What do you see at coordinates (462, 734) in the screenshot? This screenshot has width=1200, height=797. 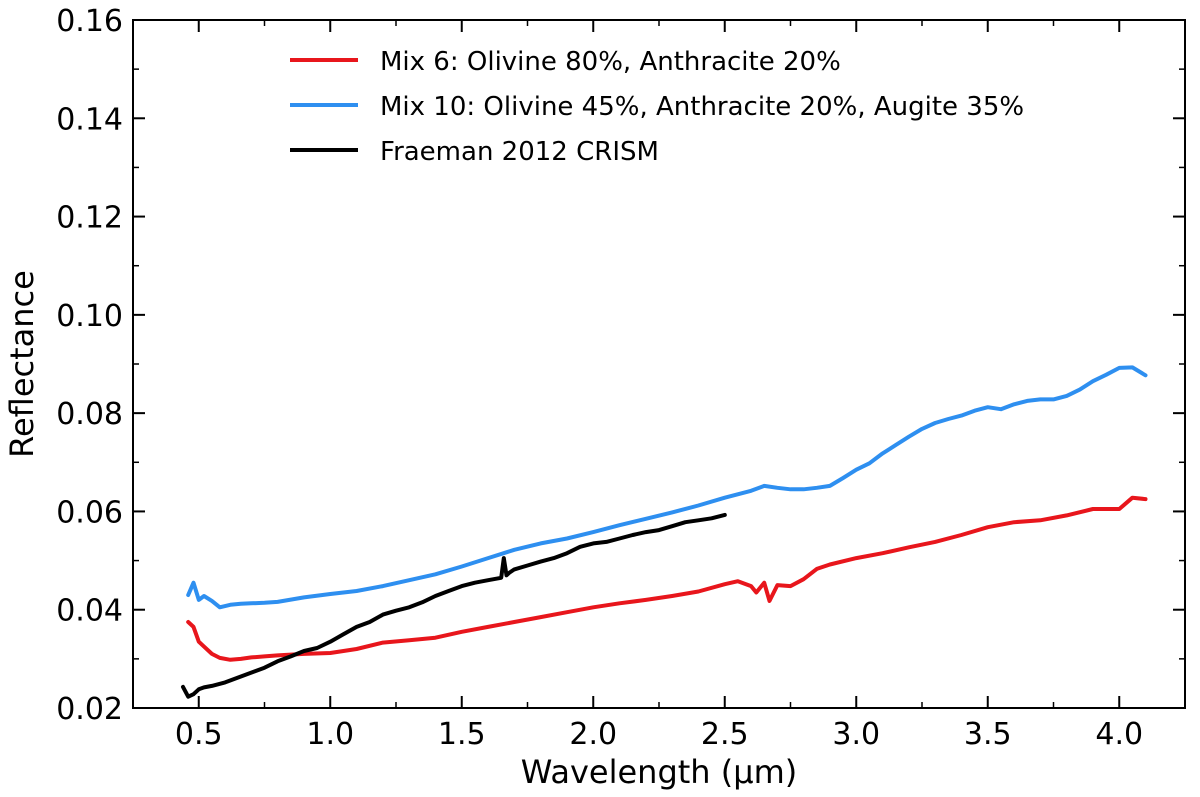 I see `x-tick-label: 1.5` at bounding box center [462, 734].